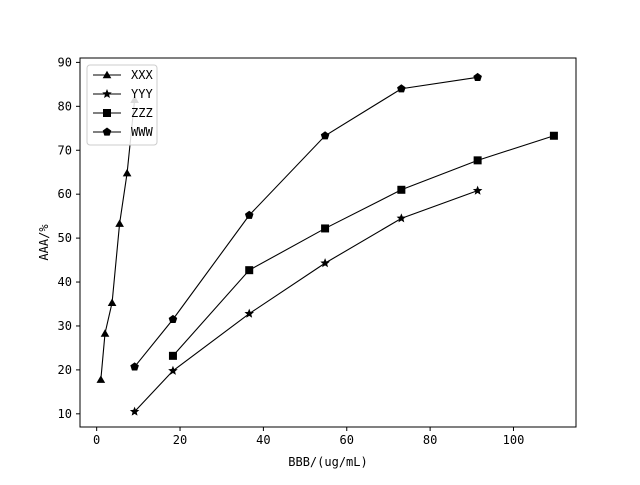 The width and height of the screenshot is (640, 485). I want to click on legend-label-zzz: ZZZ, so click(142, 113).